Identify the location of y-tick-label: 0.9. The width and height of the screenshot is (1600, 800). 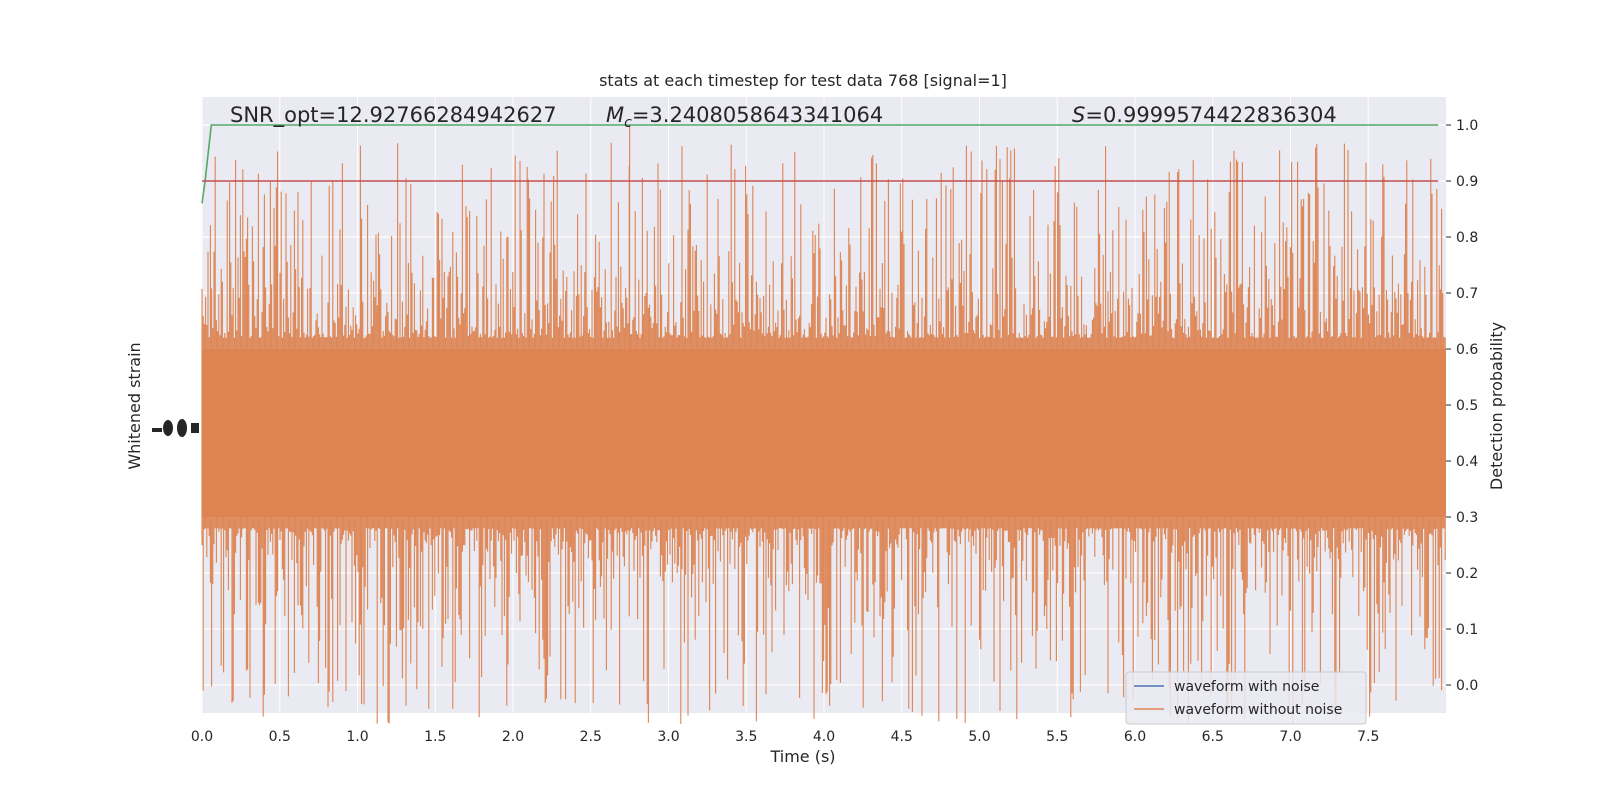
(1467, 182).